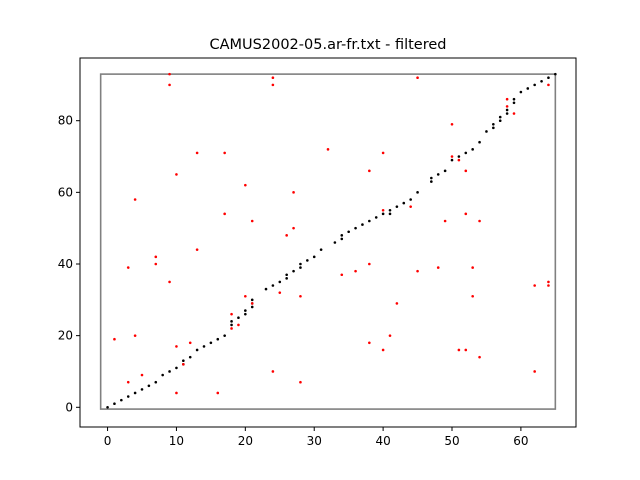  What do you see at coordinates (451, 441) in the screenshot?
I see `x-tick-label: 50` at bounding box center [451, 441].